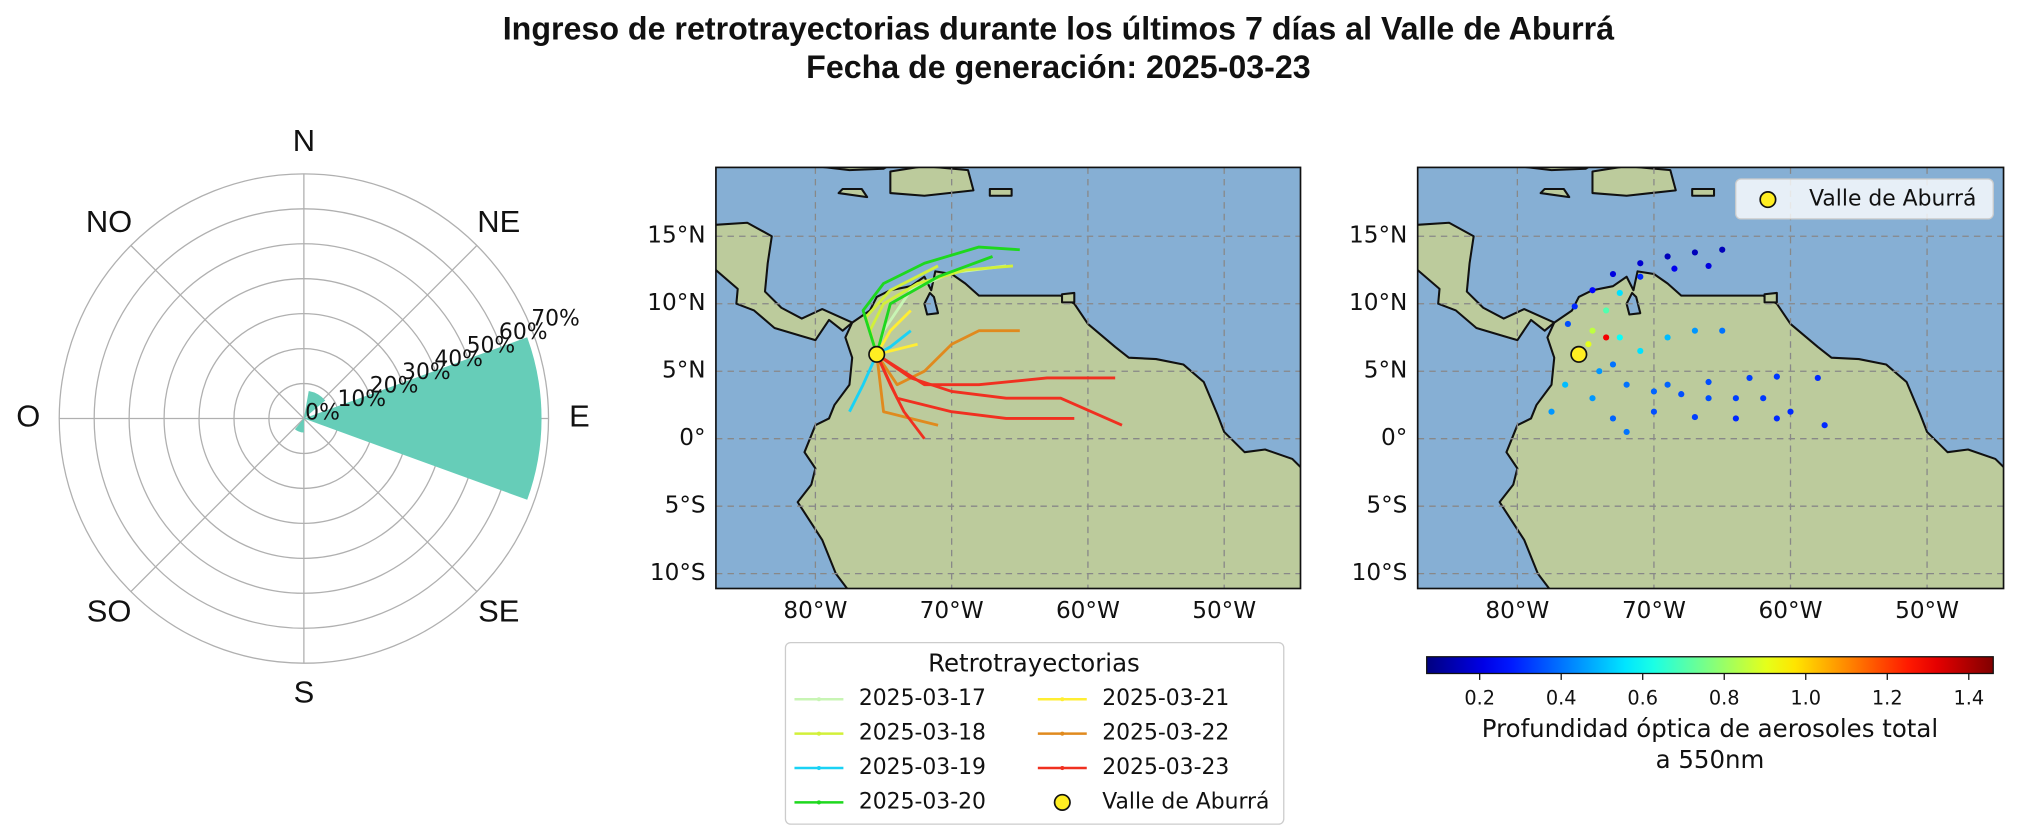 Image resolution: width=2019 pixels, height=840 pixels. What do you see at coordinates (304, 140) in the screenshot?
I see `direction-label: N` at bounding box center [304, 140].